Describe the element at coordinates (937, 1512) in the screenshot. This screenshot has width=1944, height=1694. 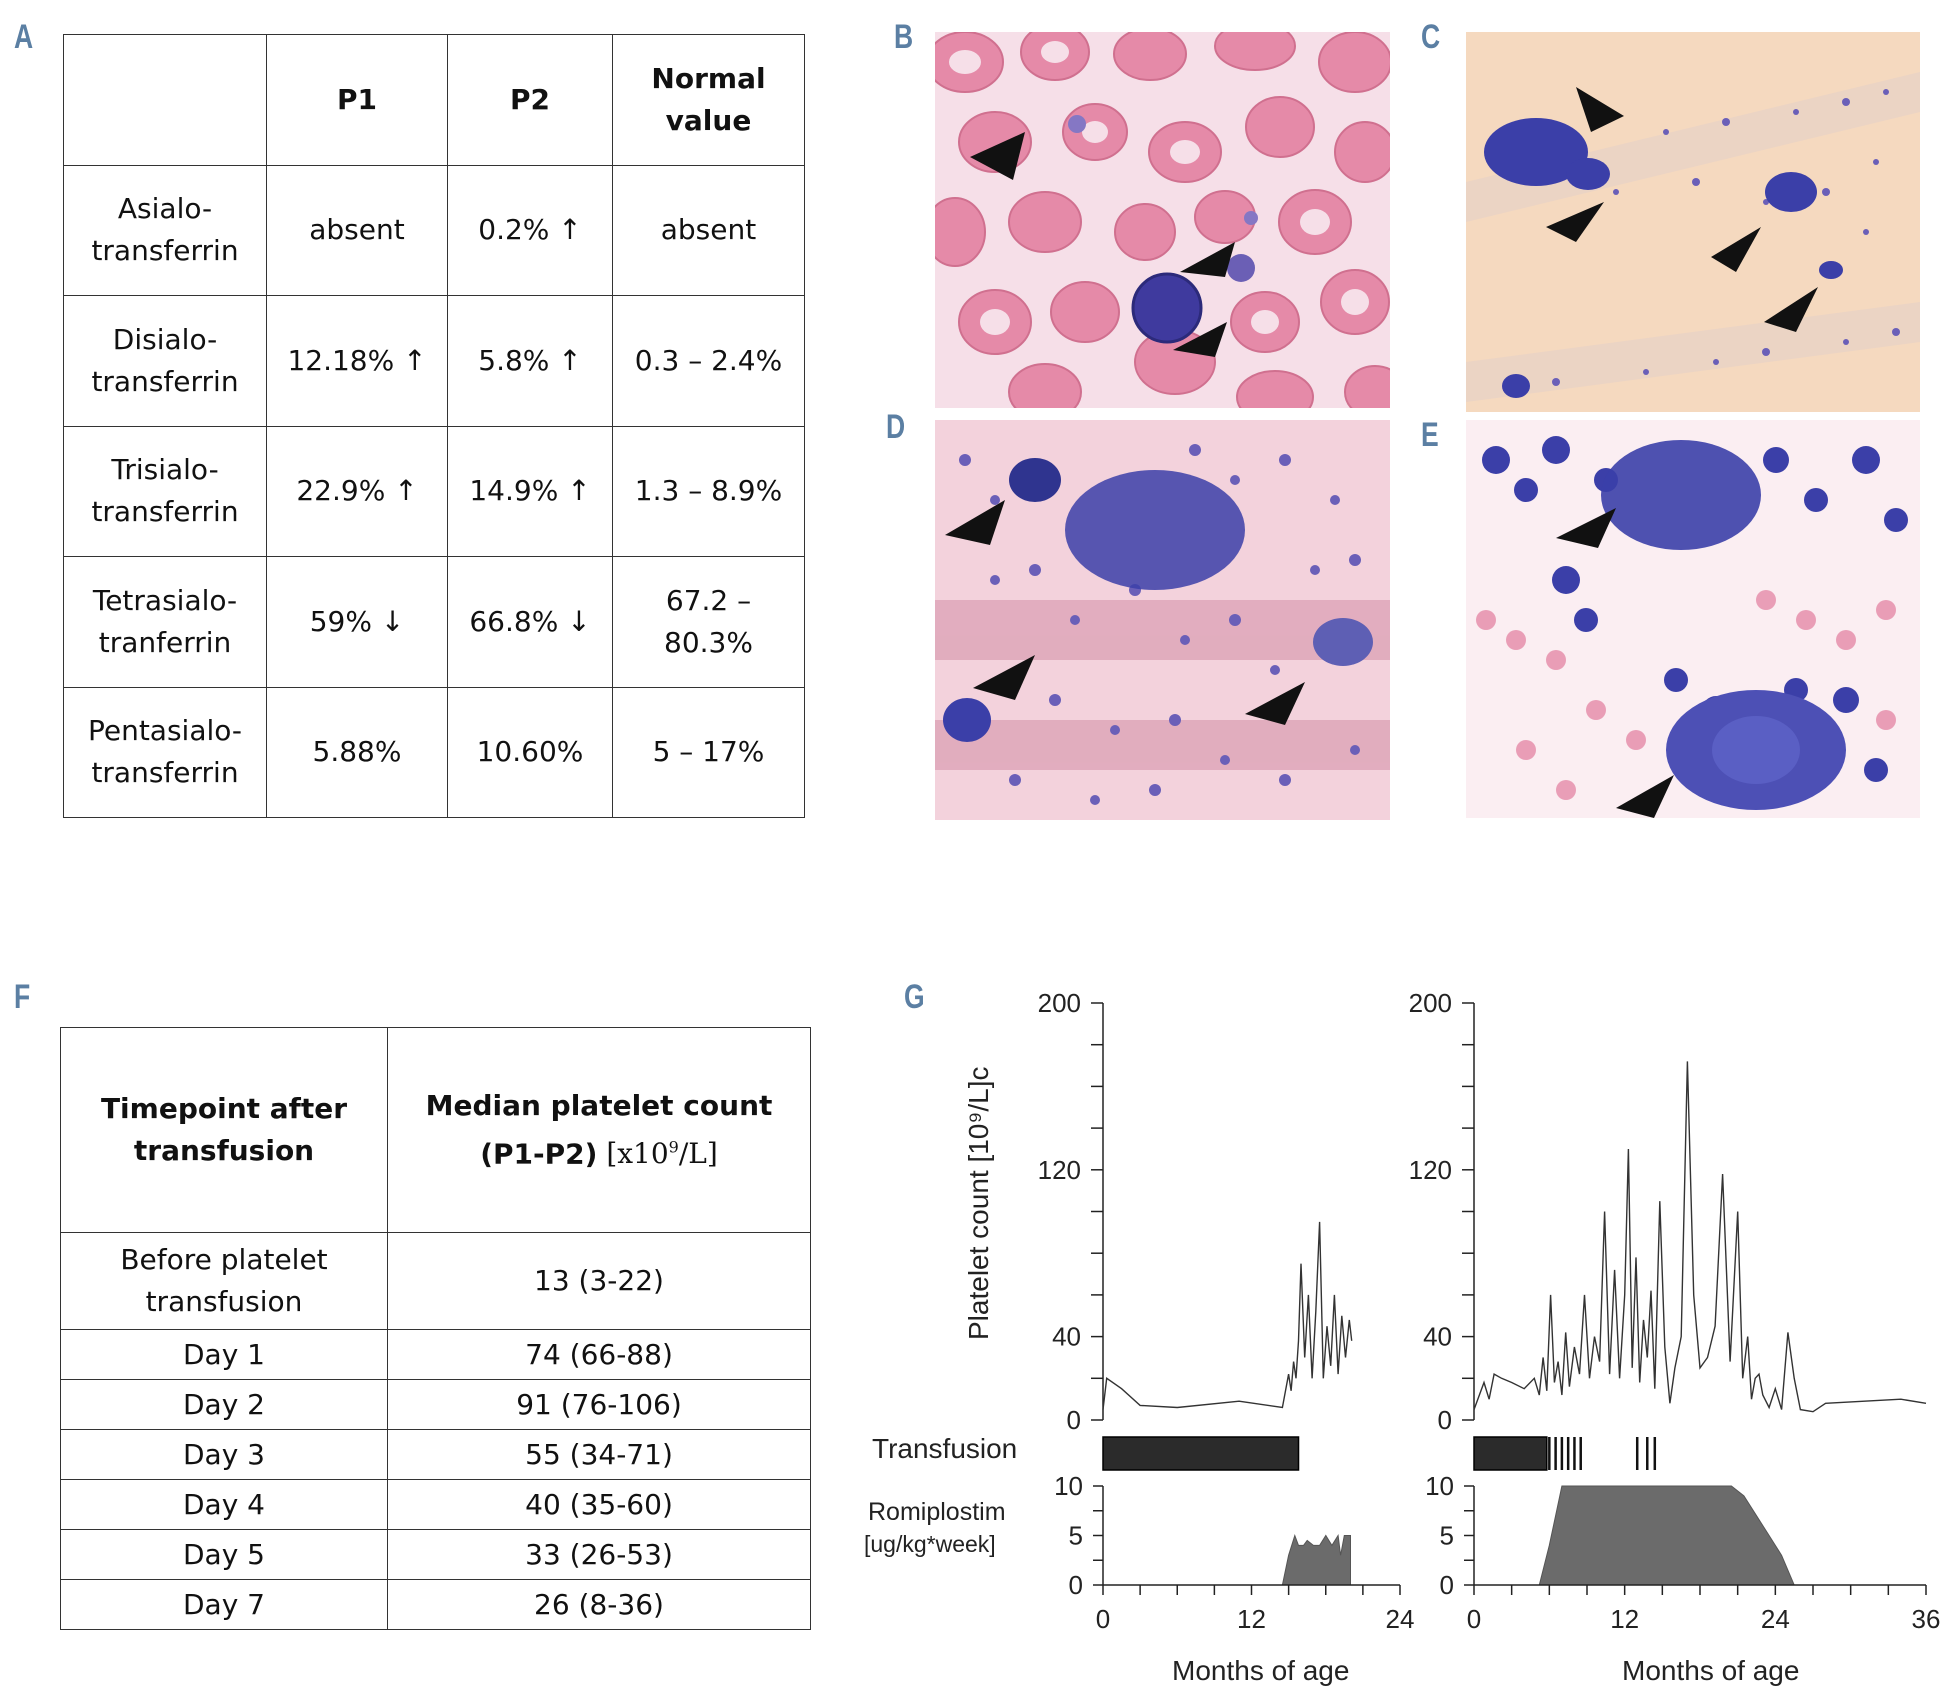
I see `romiplostim-label: Romiplostim` at that location.